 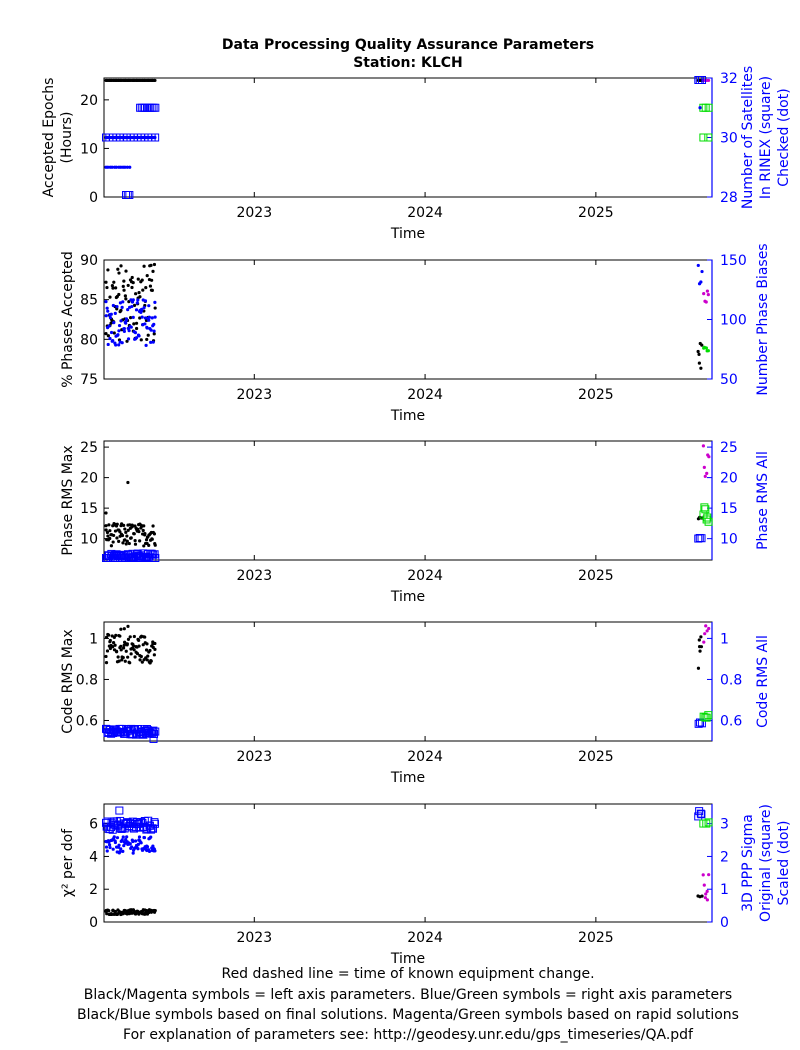 What do you see at coordinates (49, 138) in the screenshot?
I see `y-left-axis-label: Accepted Epochs` at bounding box center [49, 138].